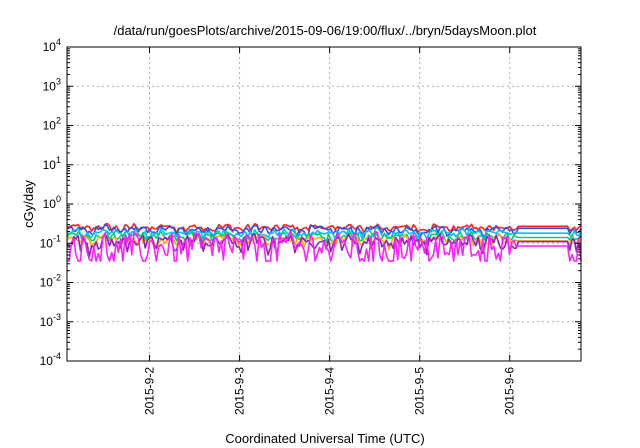  I want to click on y-tick-label: 10⁻², so click(50, 281).